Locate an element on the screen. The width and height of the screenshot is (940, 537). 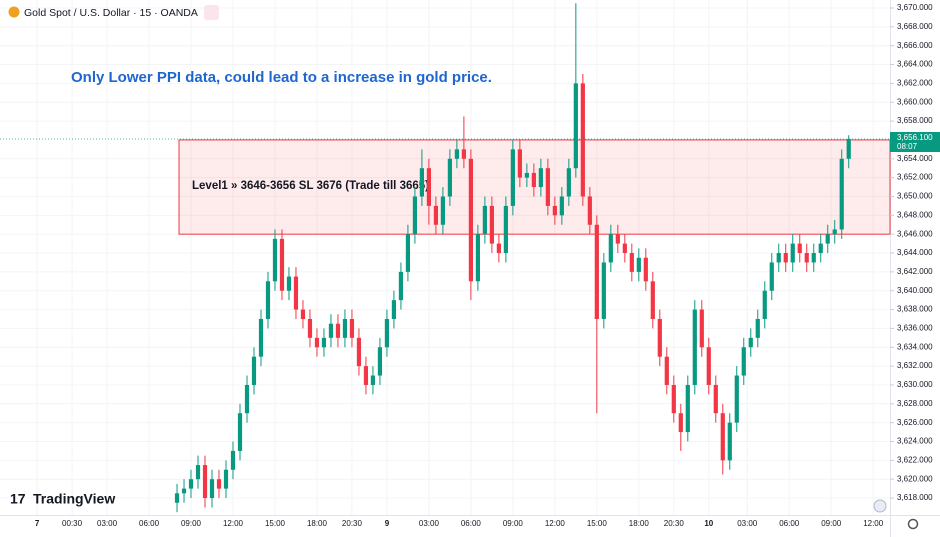
y-tick-label: 3,650.000 is located at coordinates (915, 196).